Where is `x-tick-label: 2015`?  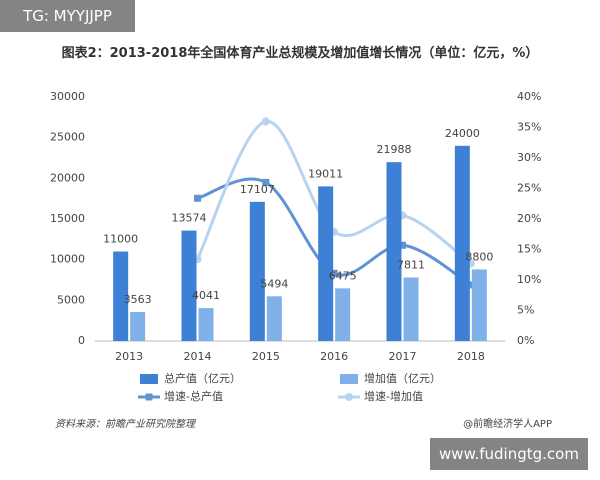 x-tick-label: 2015 is located at coordinates (266, 356).